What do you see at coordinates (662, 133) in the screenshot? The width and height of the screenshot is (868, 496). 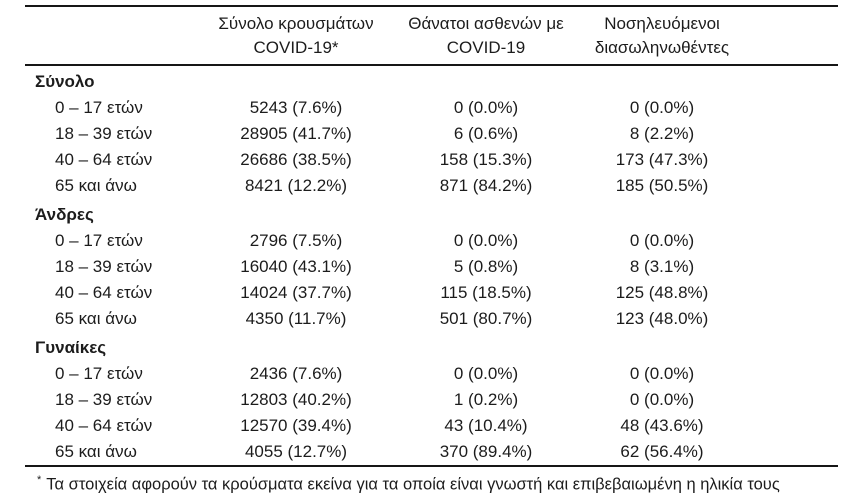 I see `intubated-cell: 8 (2.2%)` at bounding box center [662, 133].